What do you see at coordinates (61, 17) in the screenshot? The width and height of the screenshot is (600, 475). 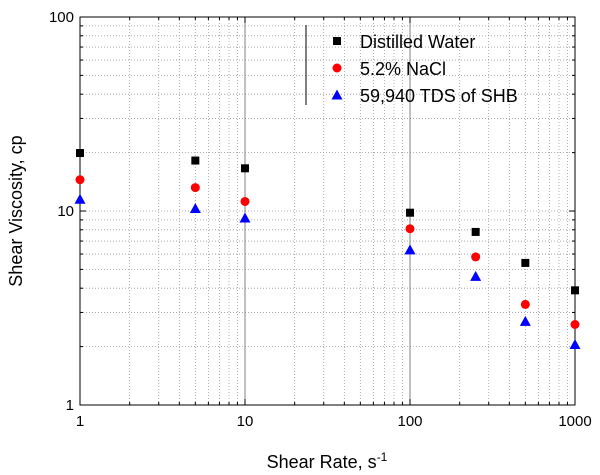 I see `y-tick-label: 100` at bounding box center [61, 17].